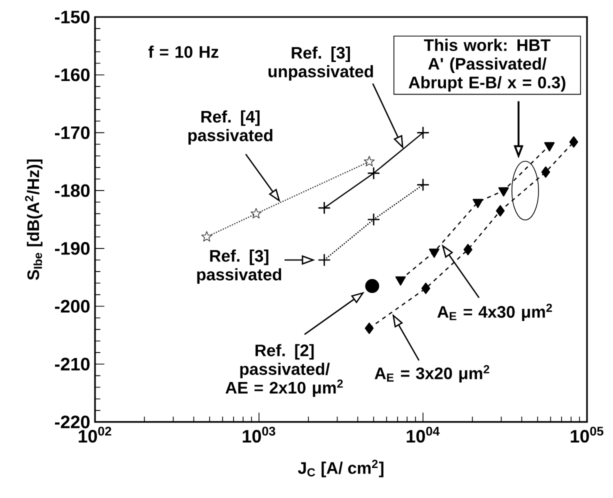 This screenshot has width=613, height=498. I want to click on annotation: A$_{E}$ = 4x30 μm$^{2}$, so click(494, 313).